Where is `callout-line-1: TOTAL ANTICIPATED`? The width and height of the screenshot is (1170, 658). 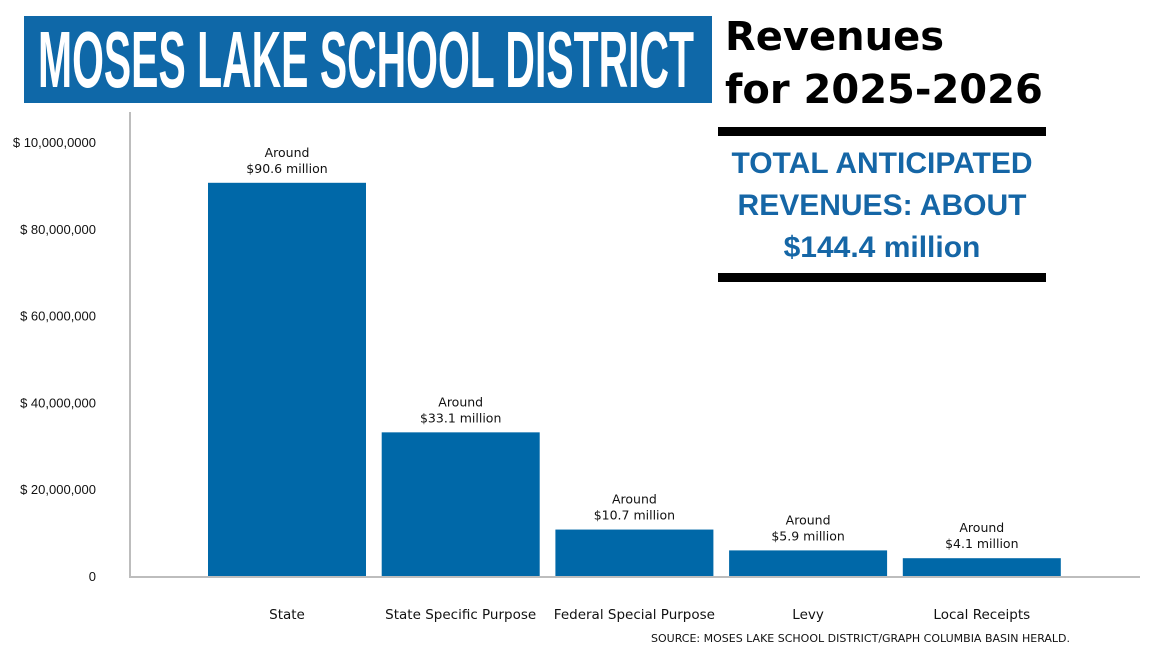
callout-line-1: TOTAL ANTICIPATED is located at coordinates (882, 163).